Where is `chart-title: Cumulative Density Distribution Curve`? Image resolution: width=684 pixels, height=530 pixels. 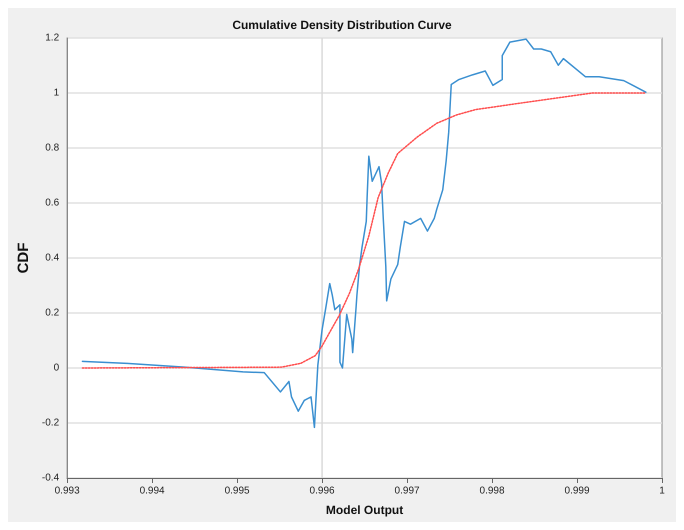
chart-title: Cumulative Density Distribution Curve is located at coordinates (342, 25).